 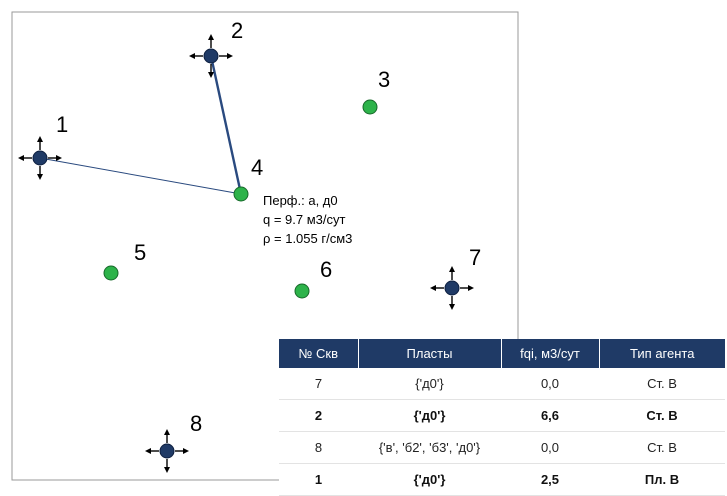 What do you see at coordinates (43, 146) in the screenshot?
I see `well-1: 1` at bounding box center [43, 146].